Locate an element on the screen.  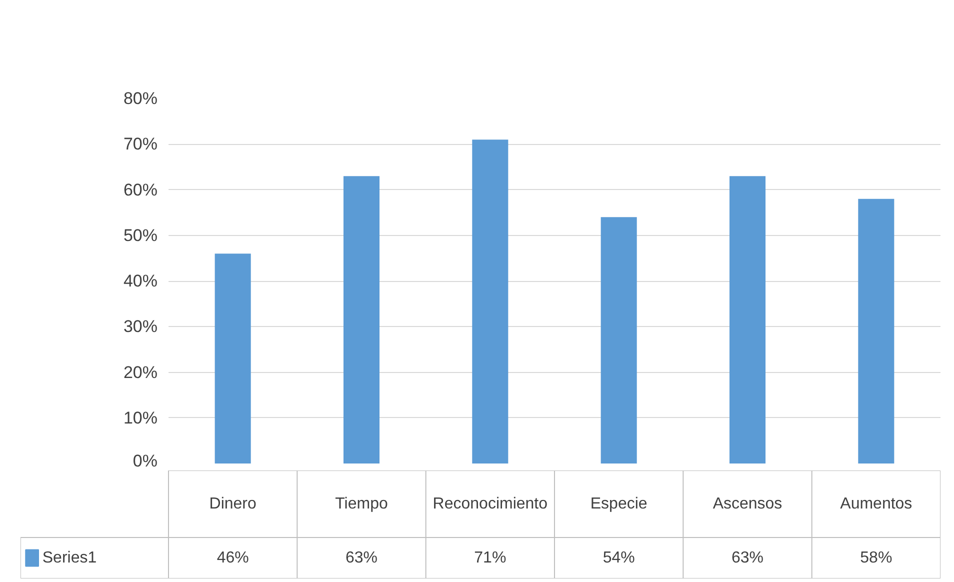
data-label: 46% is located at coordinates (232, 557).